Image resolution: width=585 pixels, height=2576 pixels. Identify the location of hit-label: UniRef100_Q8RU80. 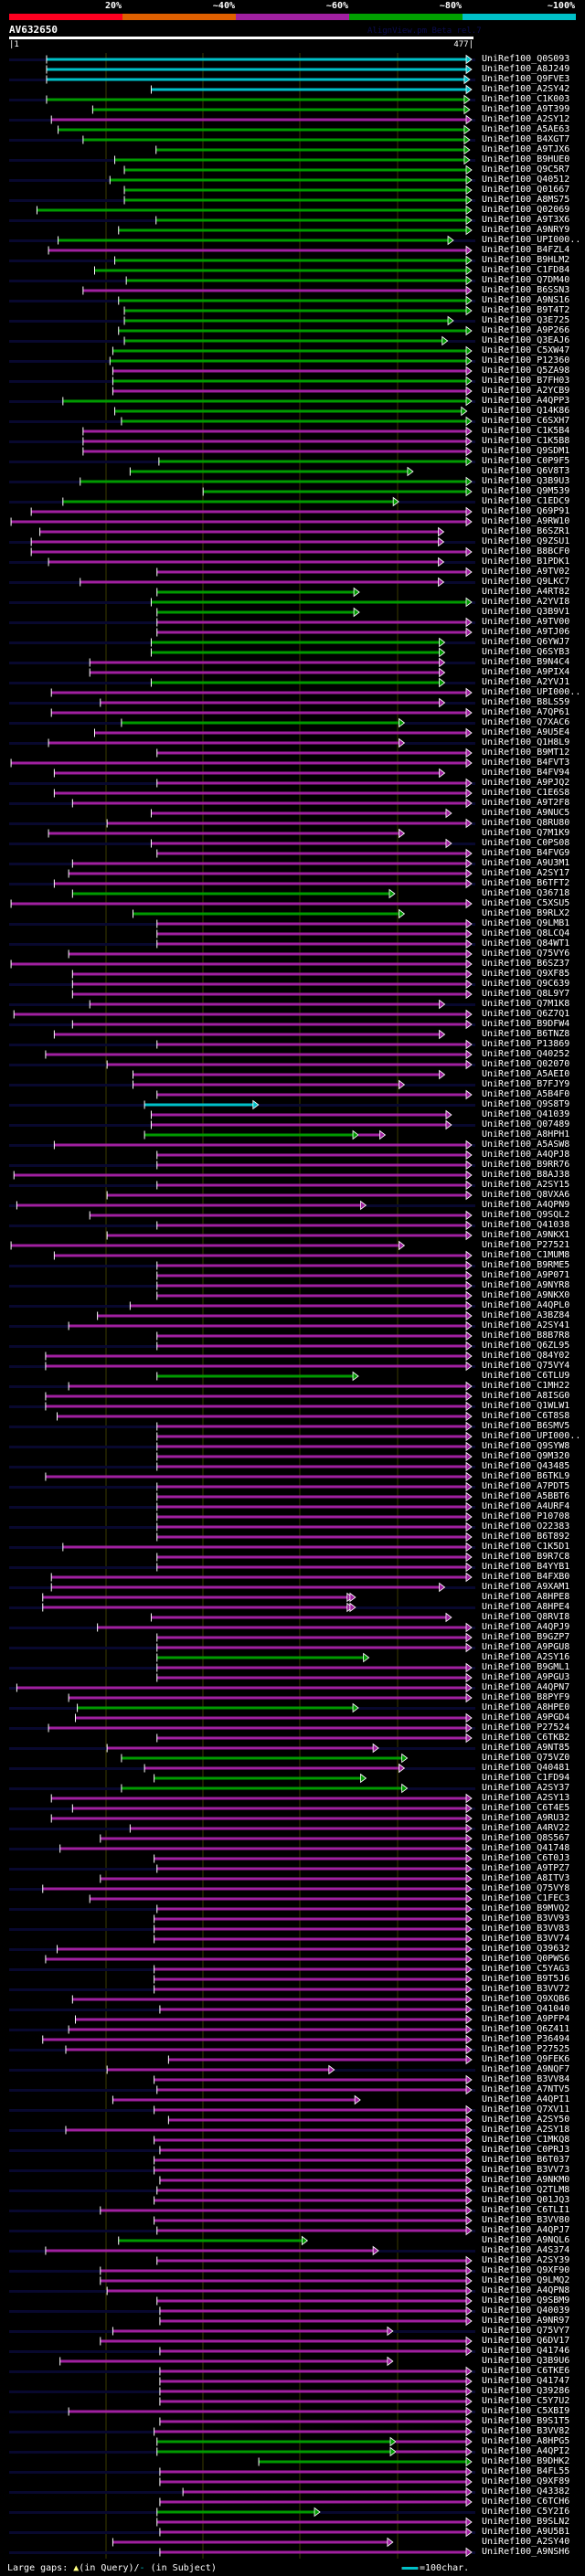
(526, 823).